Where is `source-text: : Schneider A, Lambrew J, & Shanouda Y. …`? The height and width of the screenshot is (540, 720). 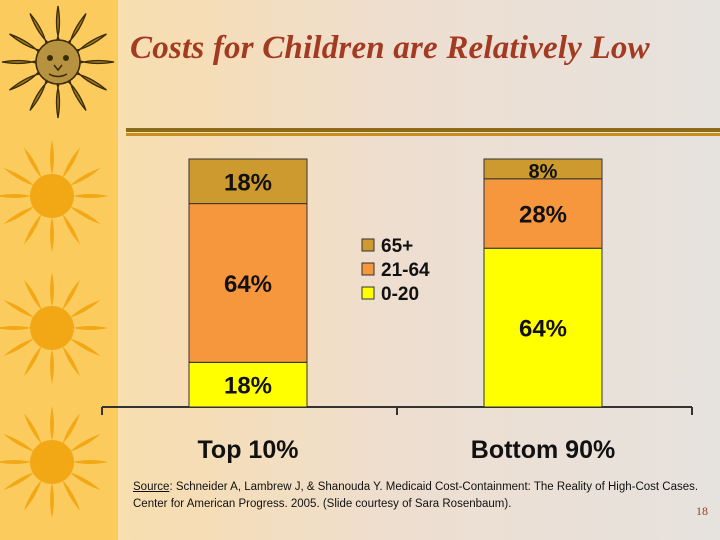 source-text: : Schneider A, Lambrew J, & Shanouda Y. … is located at coordinates (416, 495).